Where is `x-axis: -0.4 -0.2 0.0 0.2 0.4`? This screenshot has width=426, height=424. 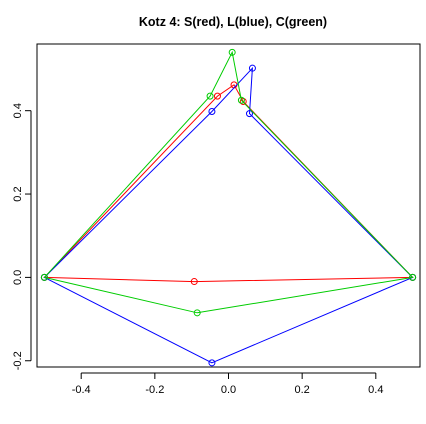
x-axis: -0.4 -0.2 0.0 0.2 0.4 is located at coordinates (227, 384).